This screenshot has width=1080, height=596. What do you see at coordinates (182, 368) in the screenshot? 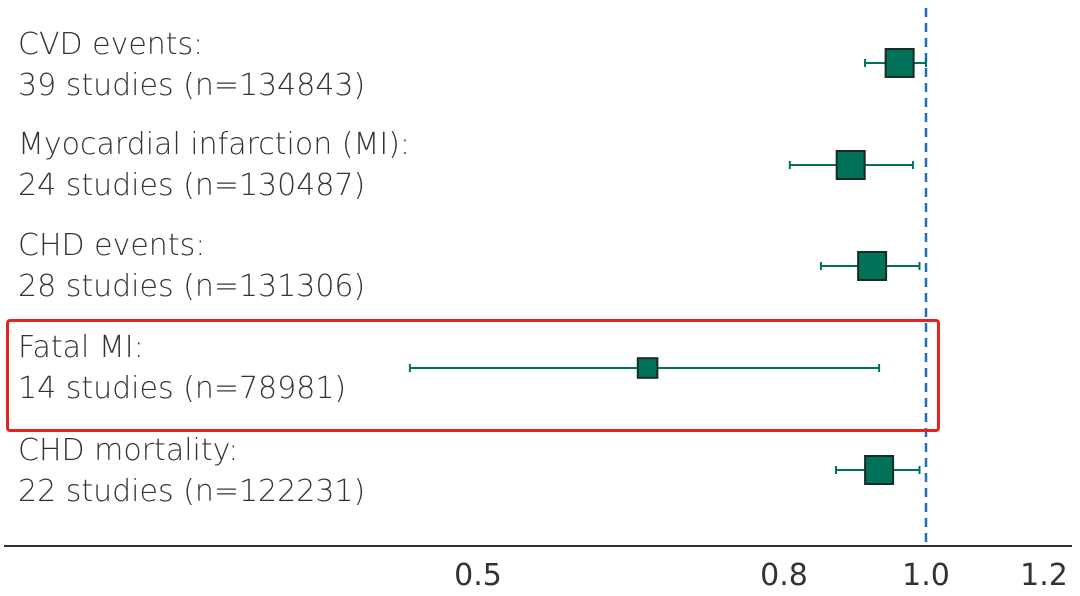
I see `row-label-fatal-mi: Fatal MI: 14 studies (n=78981)` at bounding box center [182, 368].